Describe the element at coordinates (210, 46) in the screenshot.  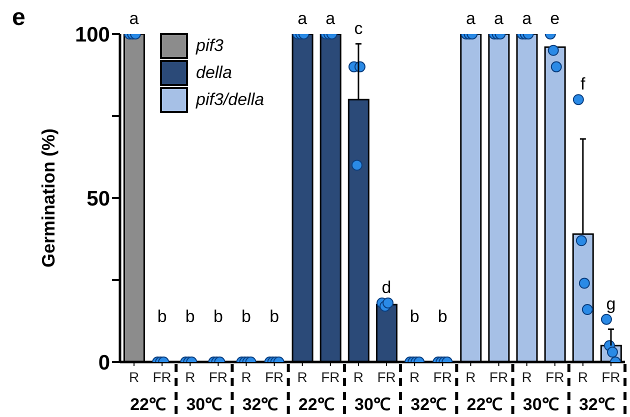
I see `legend-label: pif3` at that location.